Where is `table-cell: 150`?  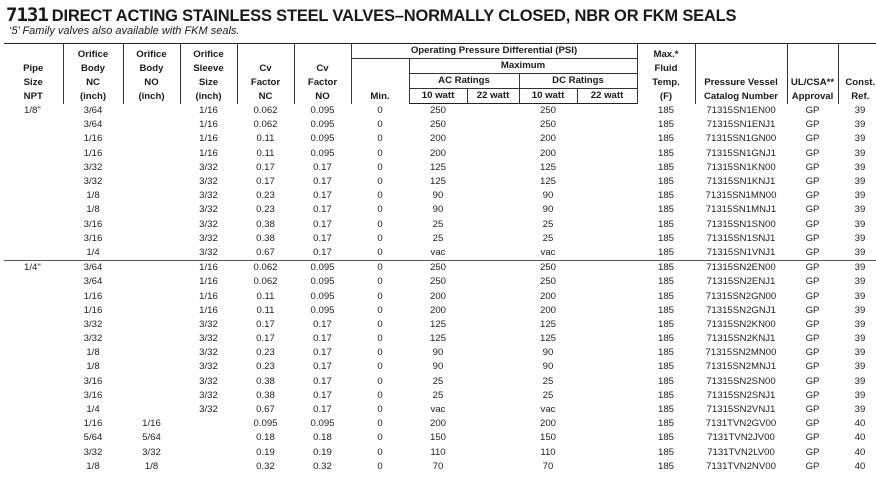 table-cell: 150 is located at coordinates (547, 438).